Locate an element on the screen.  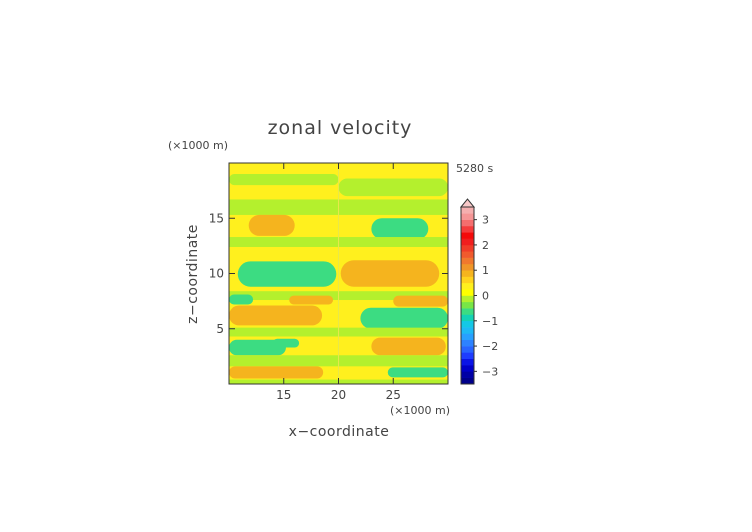
colorbar-tick-label: 3 is located at coordinates (485, 220).